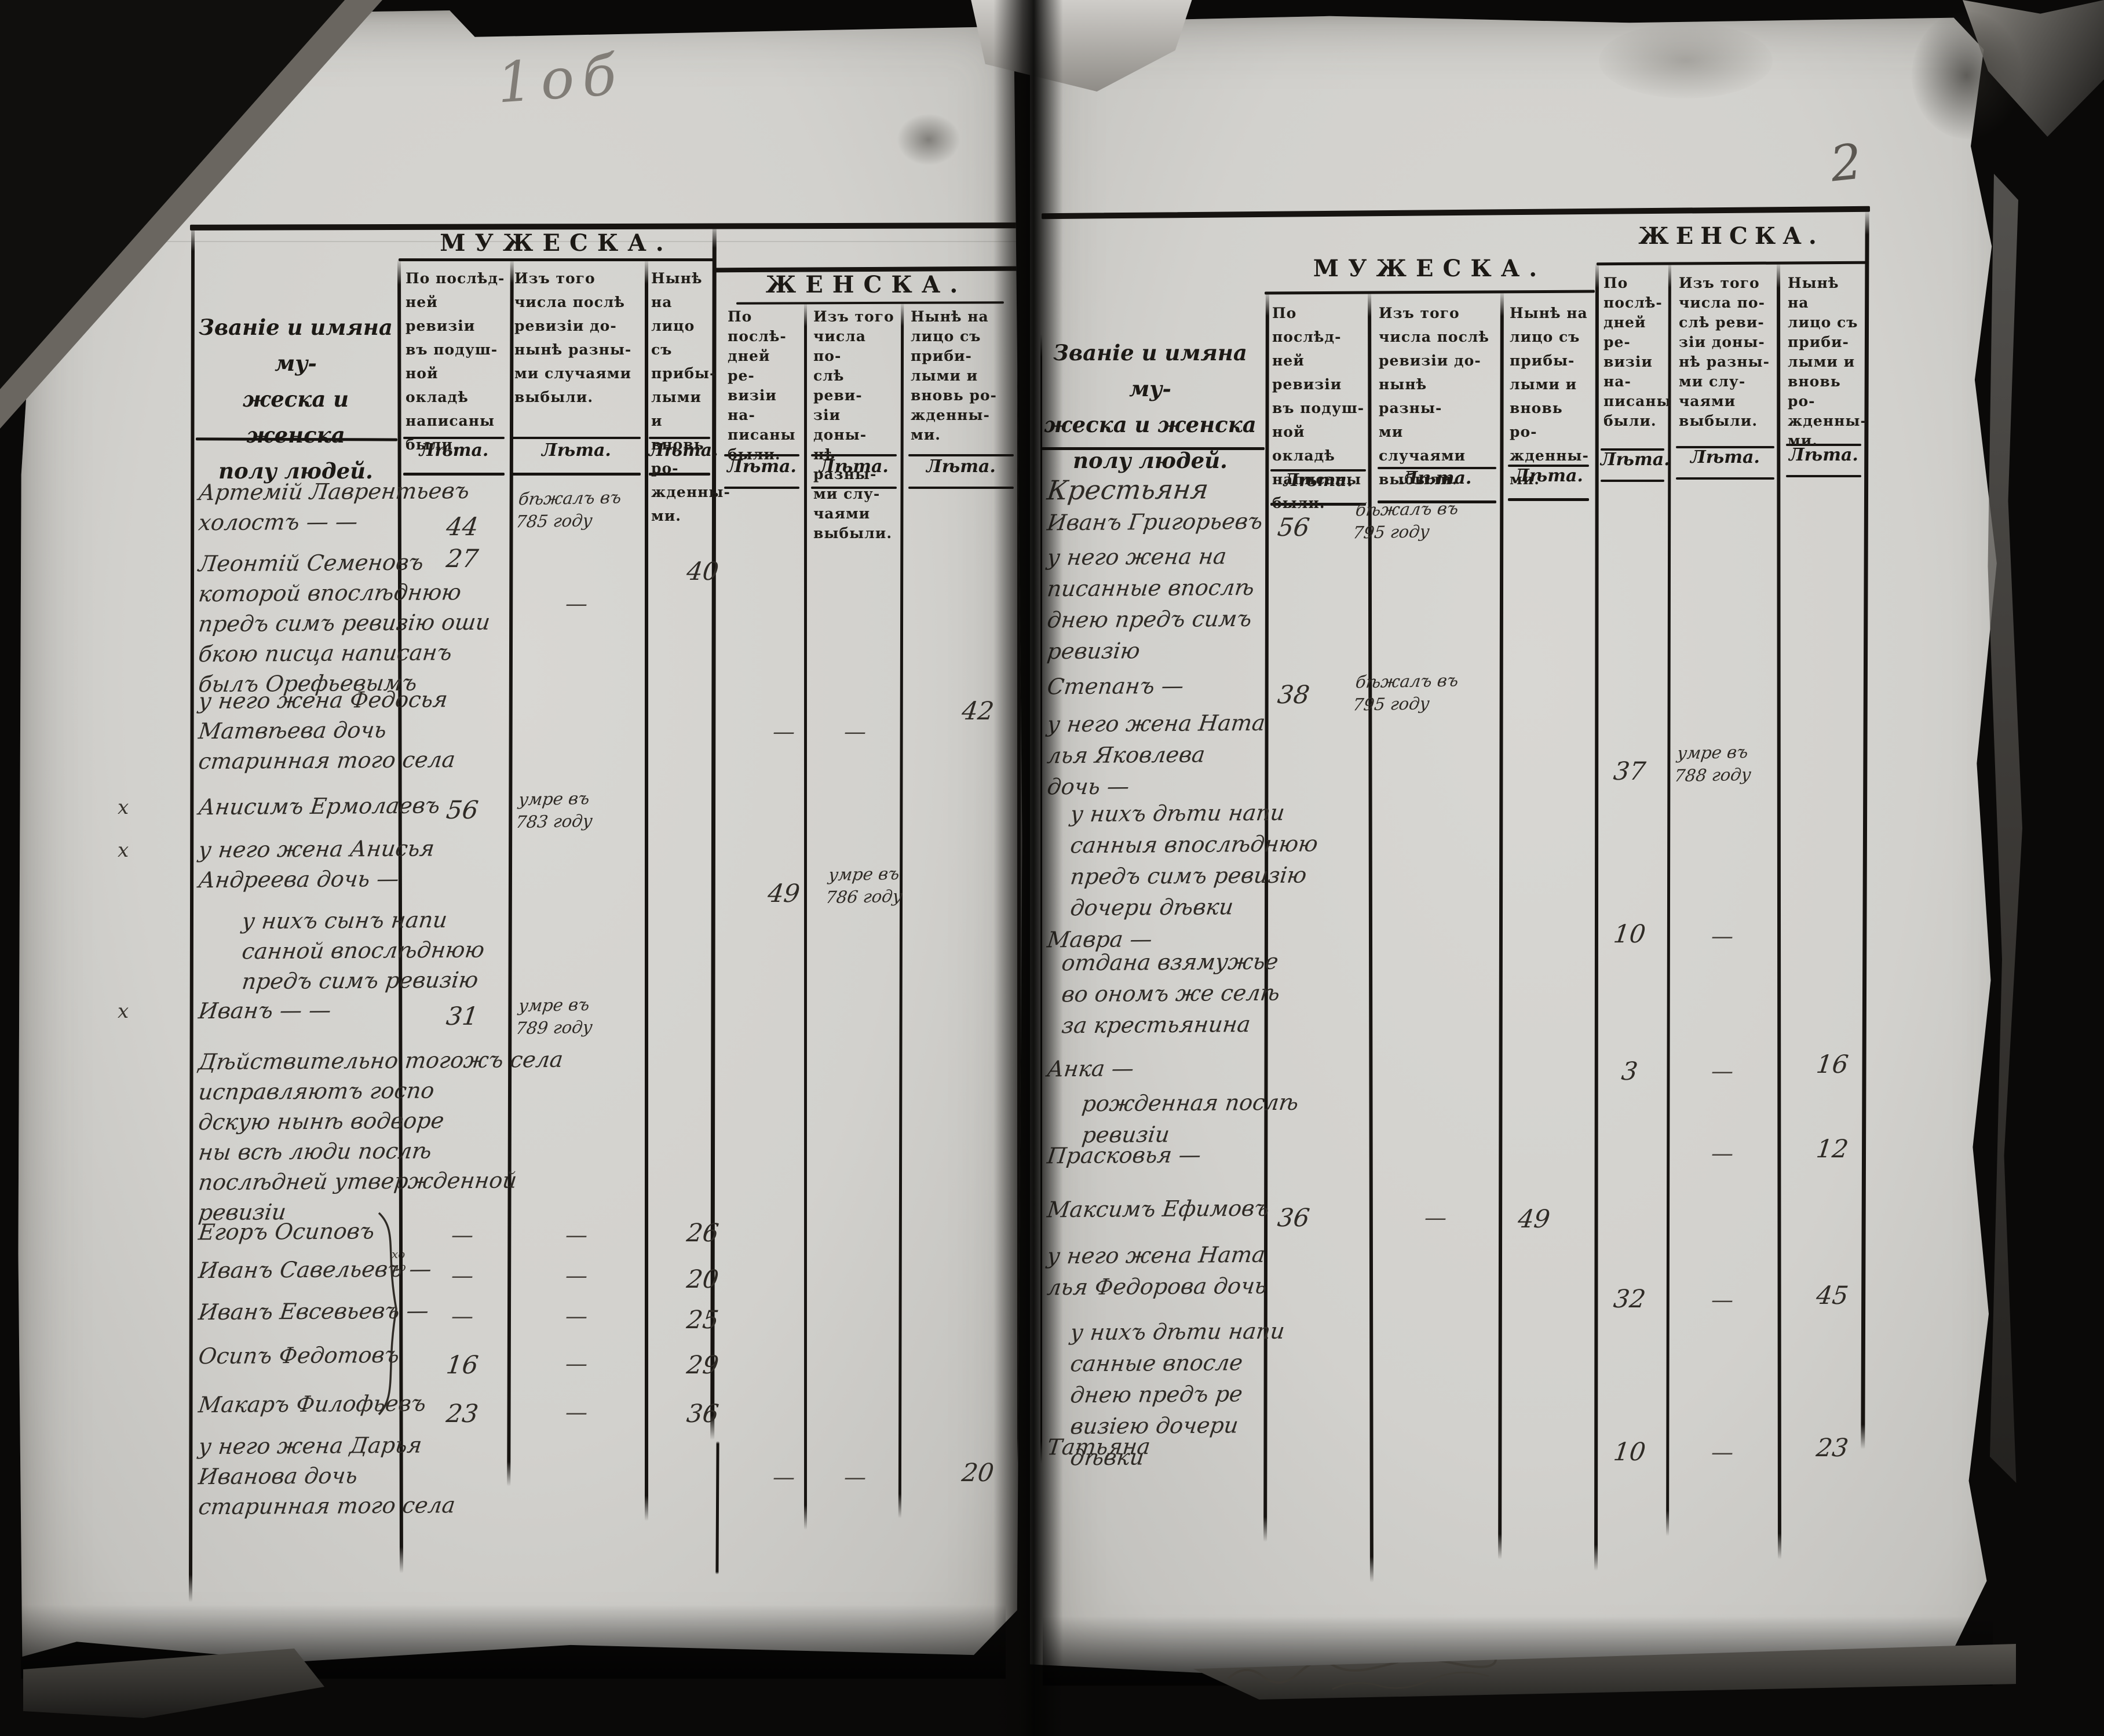 The image size is (2104, 1736). What do you see at coordinates (462, 527) in the screenshot?
I see `age-cell-m1: 44` at bounding box center [462, 527].